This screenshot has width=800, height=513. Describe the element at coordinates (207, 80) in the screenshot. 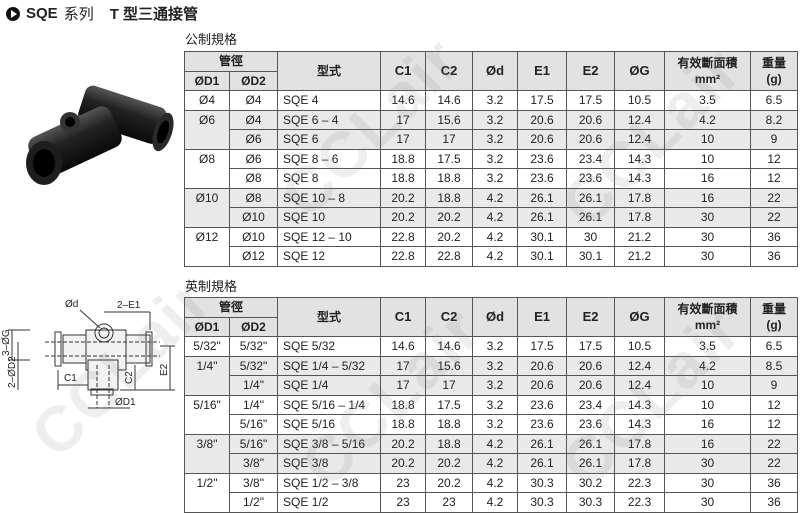

I see `header-d1: ØD1` at that location.